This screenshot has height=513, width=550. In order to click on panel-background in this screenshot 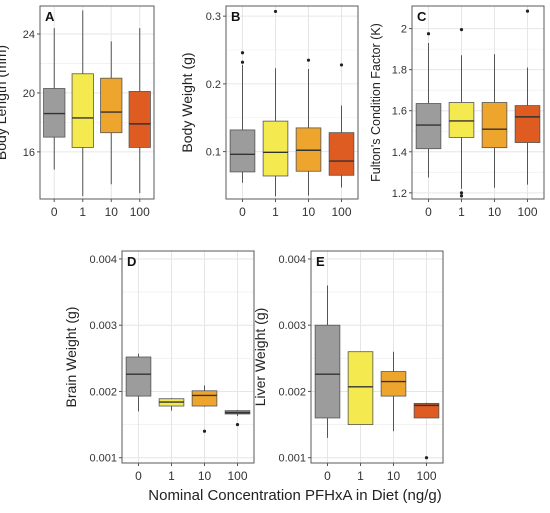, I will do `click(478, 102)`.